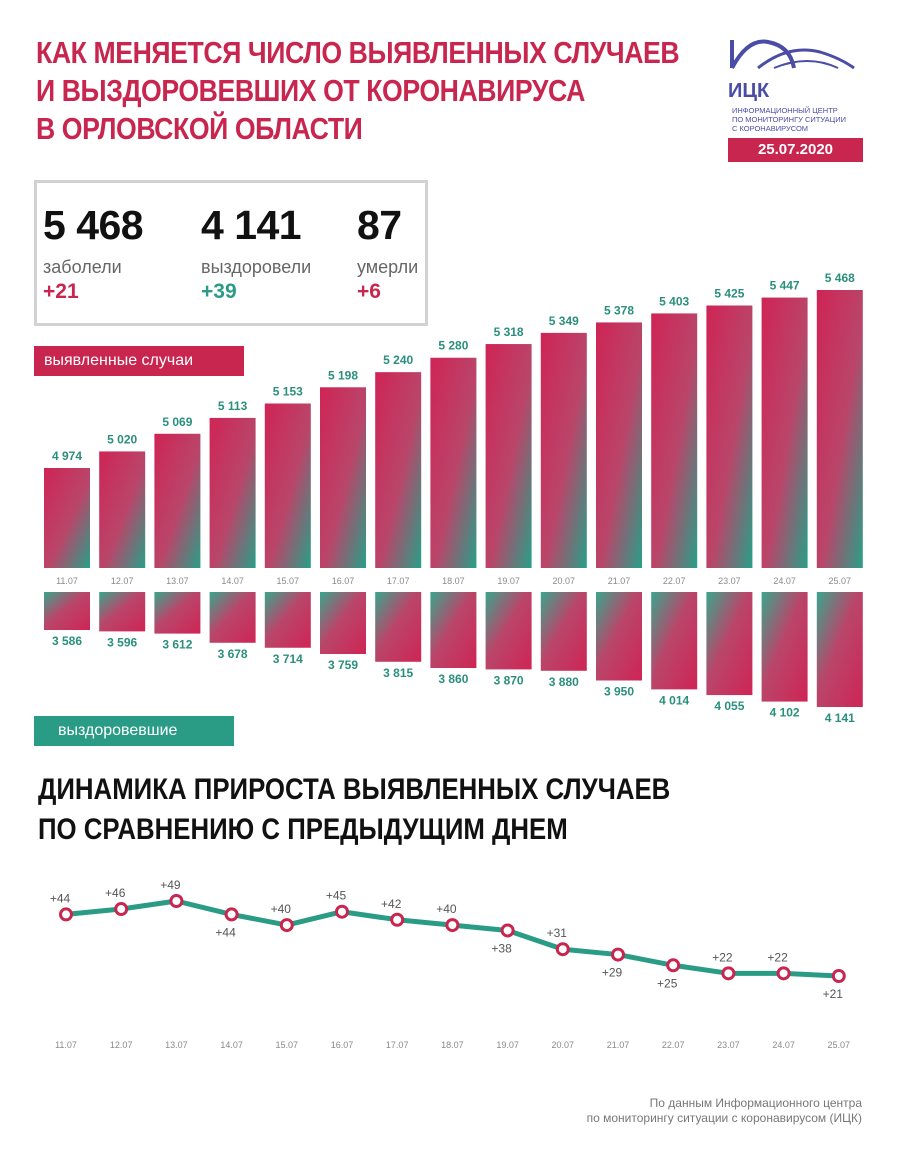  Describe the element at coordinates (840, 718) in the screenshot. I see `recovered-value-label: 4 141` at that location.